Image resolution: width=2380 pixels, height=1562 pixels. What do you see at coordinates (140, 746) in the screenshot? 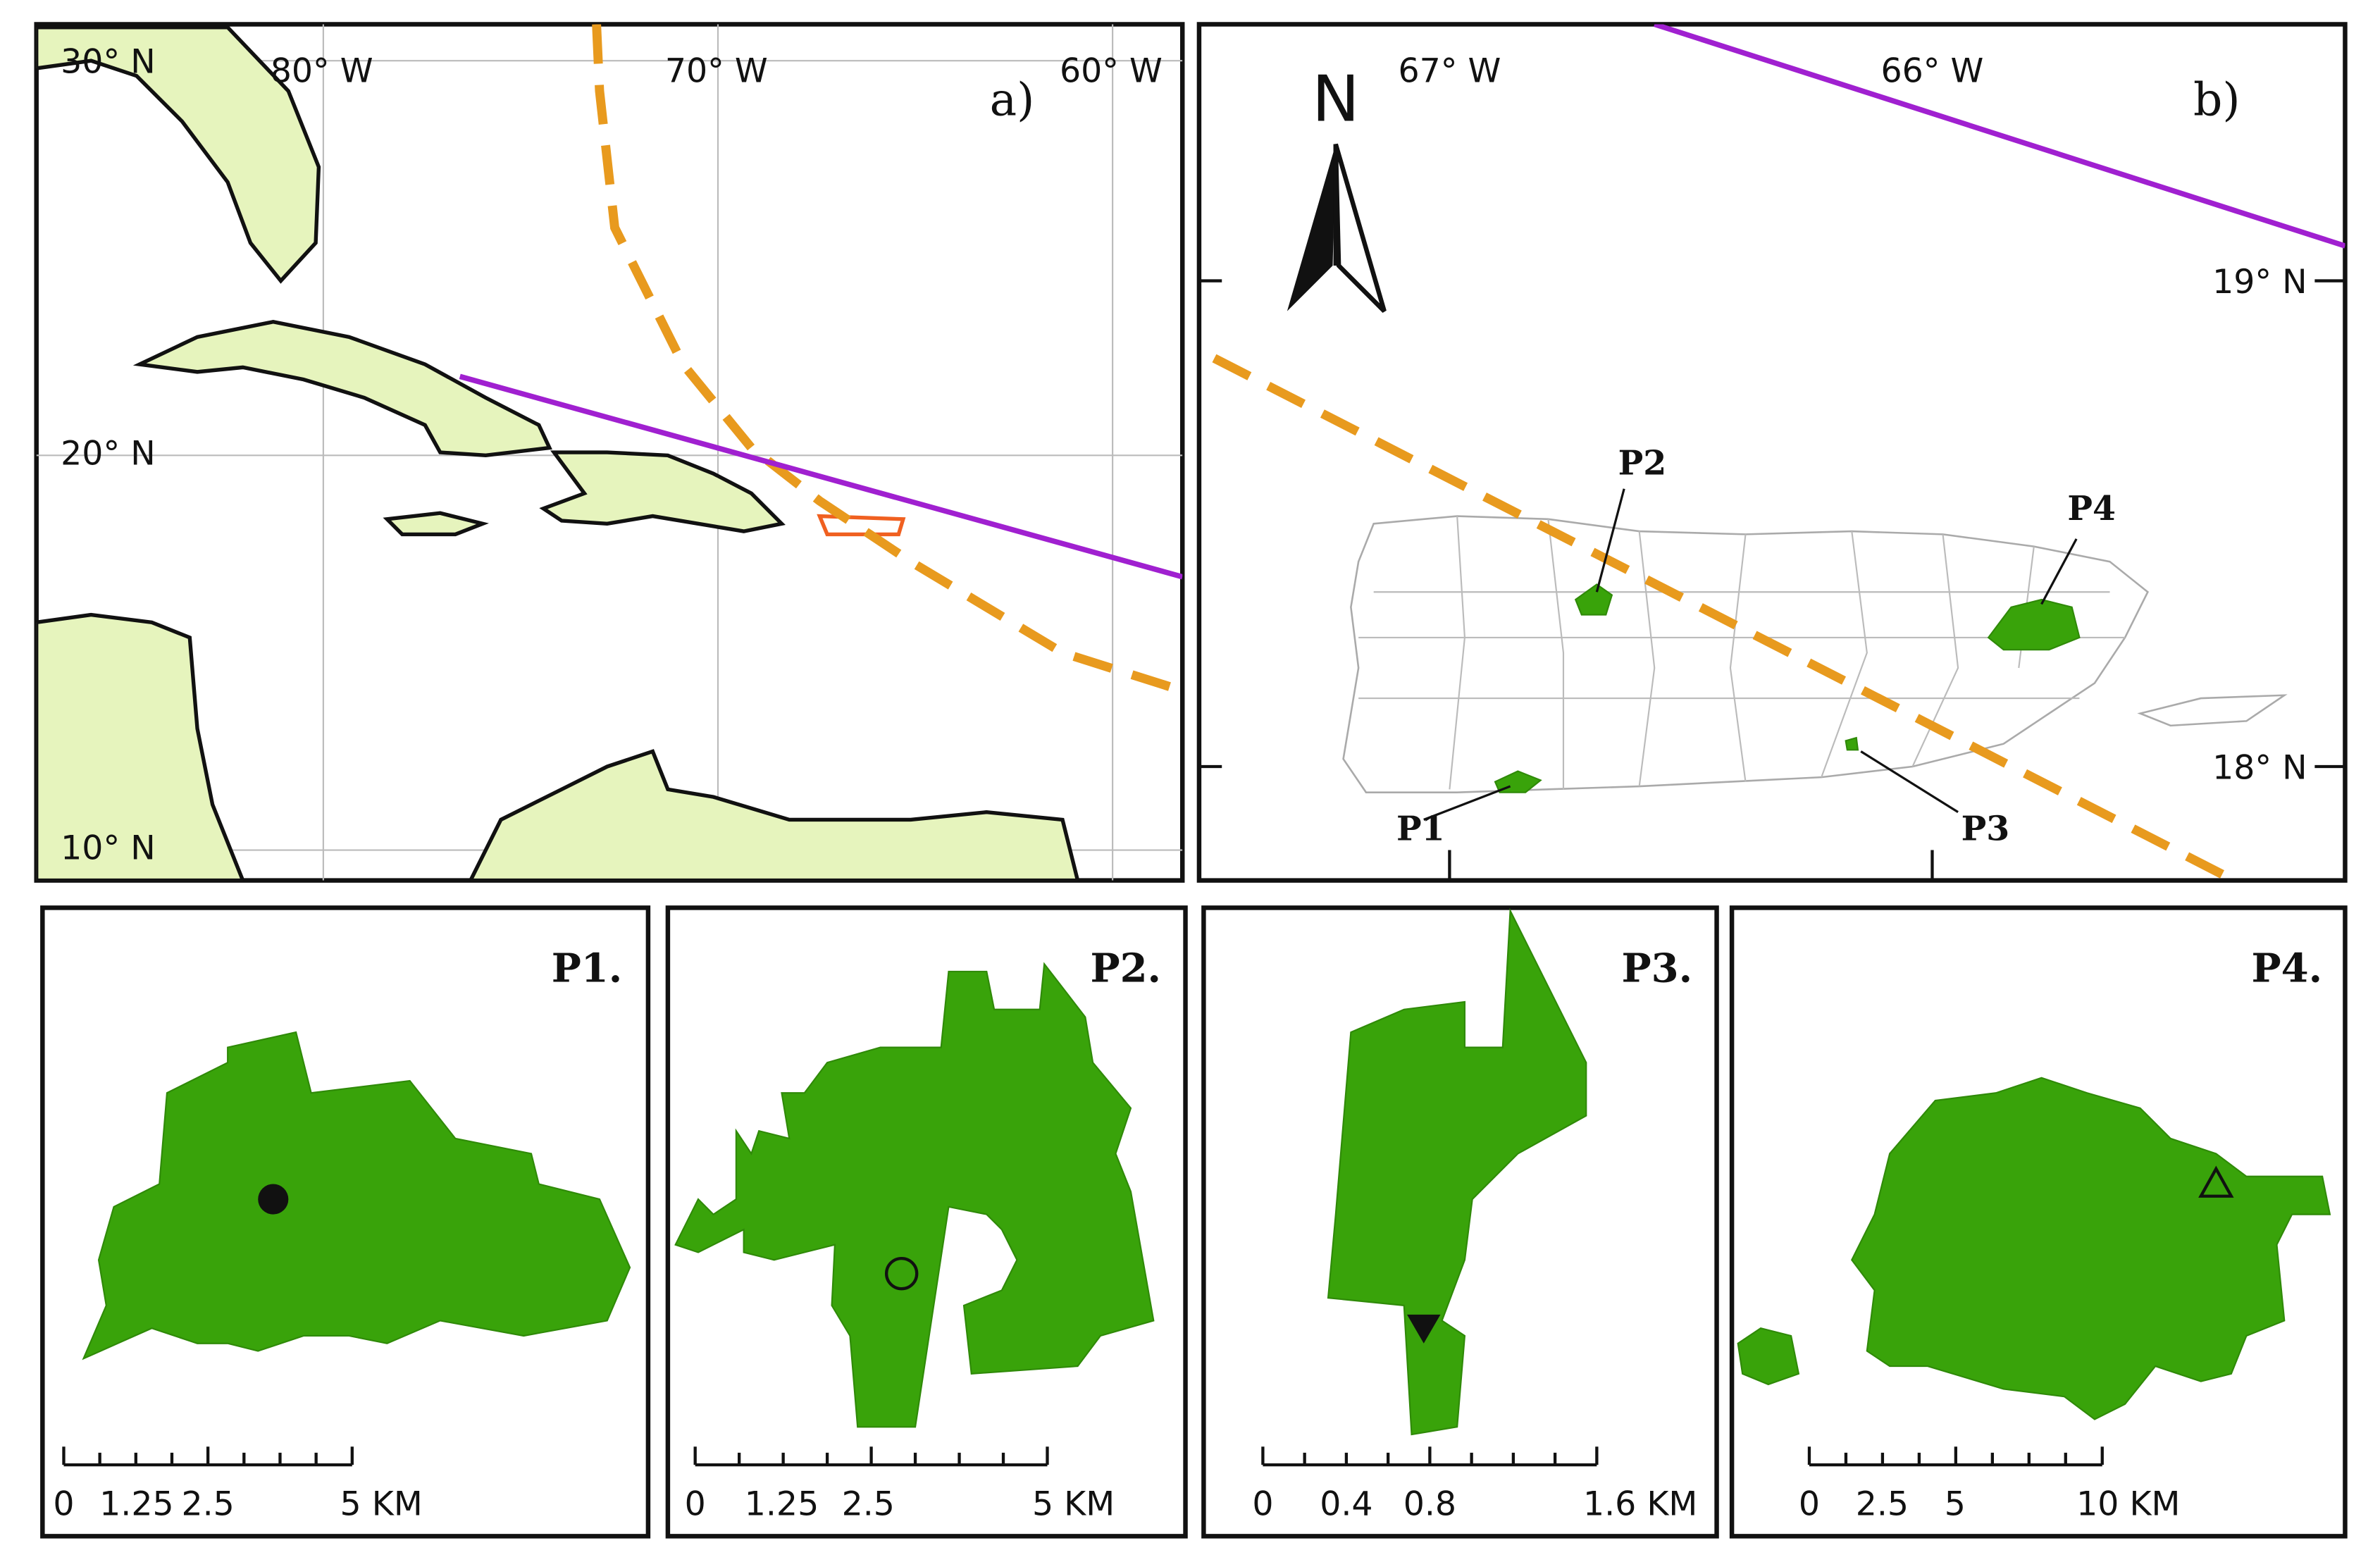
I see `central-america` at bounding box center [140, 746].